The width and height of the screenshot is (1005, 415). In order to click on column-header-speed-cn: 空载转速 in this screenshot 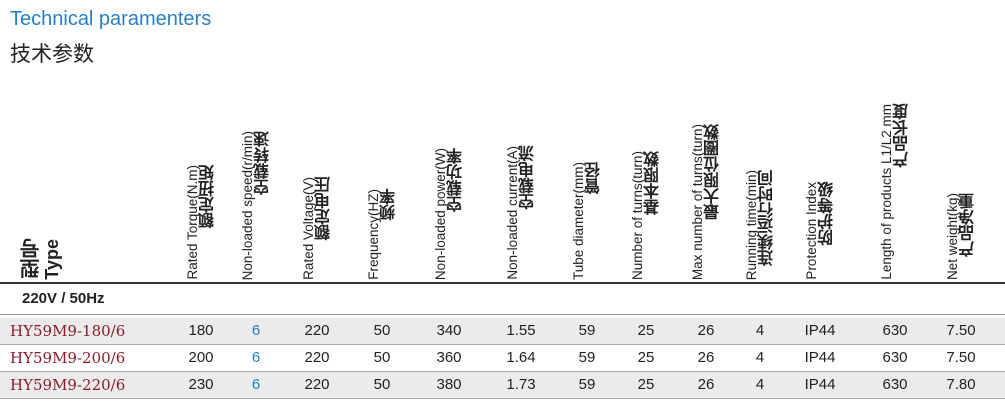, I will do `click(263, 162)`.